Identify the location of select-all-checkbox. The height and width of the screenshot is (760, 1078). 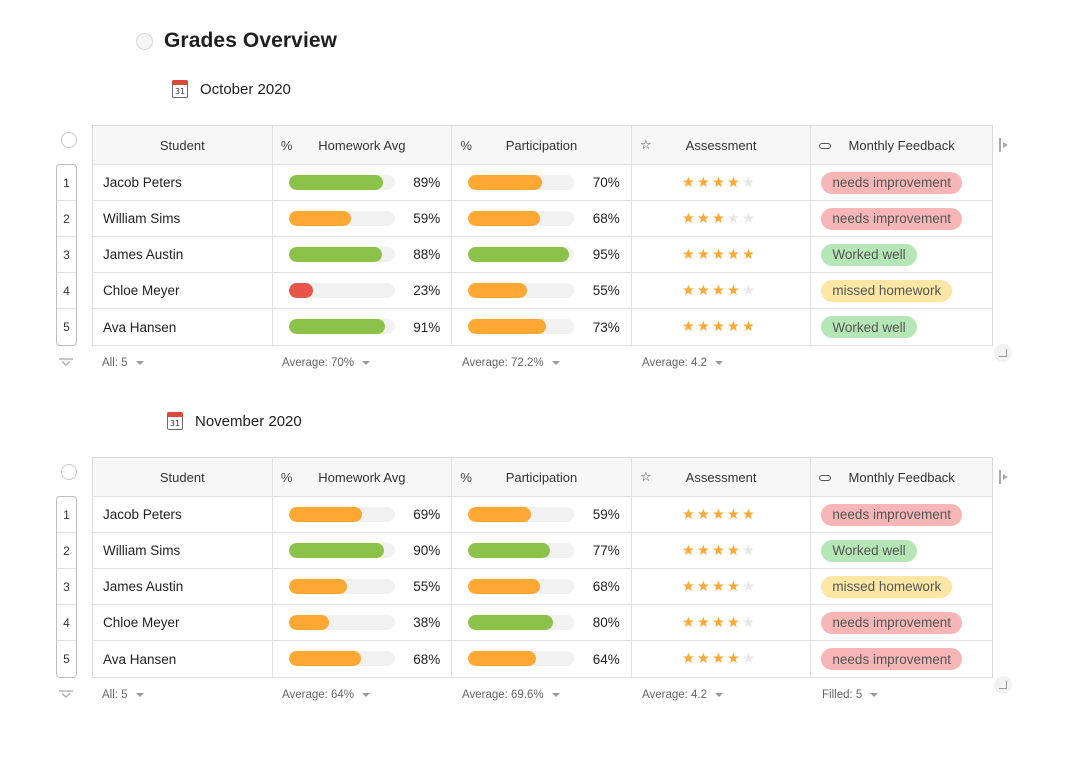
(69, 472).